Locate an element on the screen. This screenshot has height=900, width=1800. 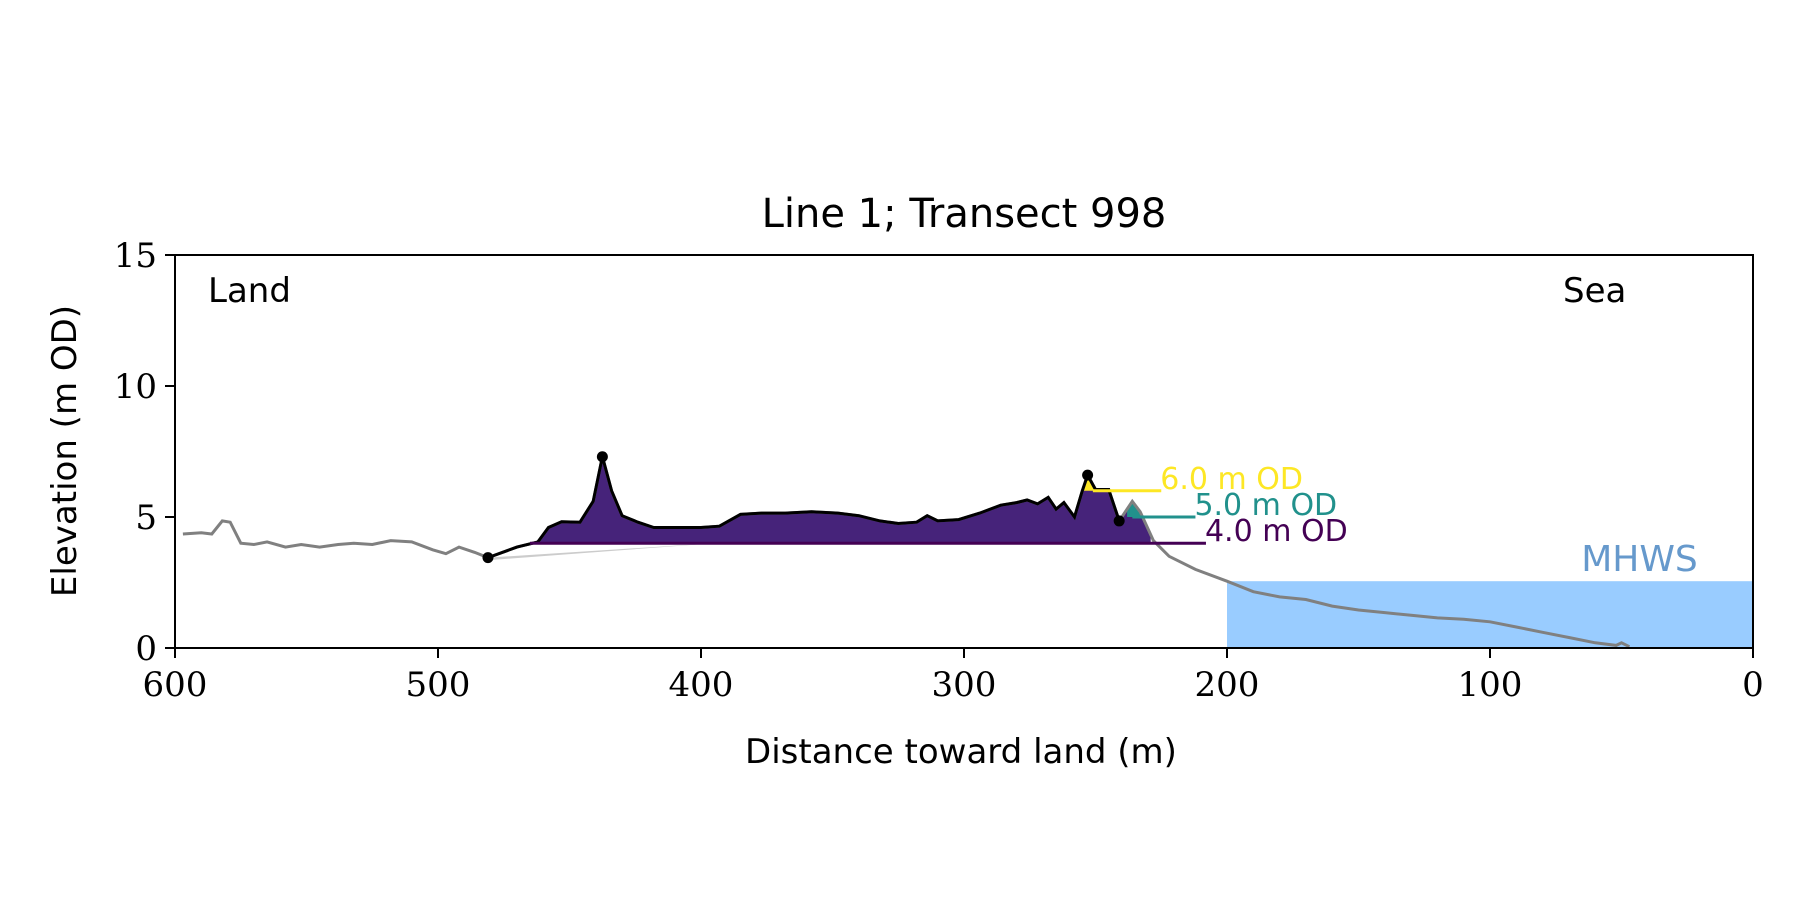
threshold-label-6: 6.0 m OD is located at coordinates (1231, 479).